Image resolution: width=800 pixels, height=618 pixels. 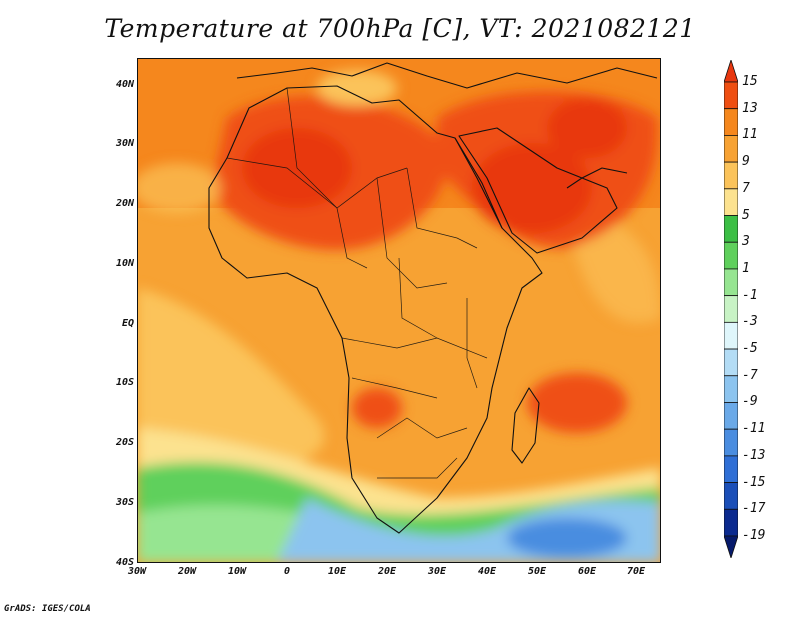 I want to click on core-persia, so click(x=587, y=128).